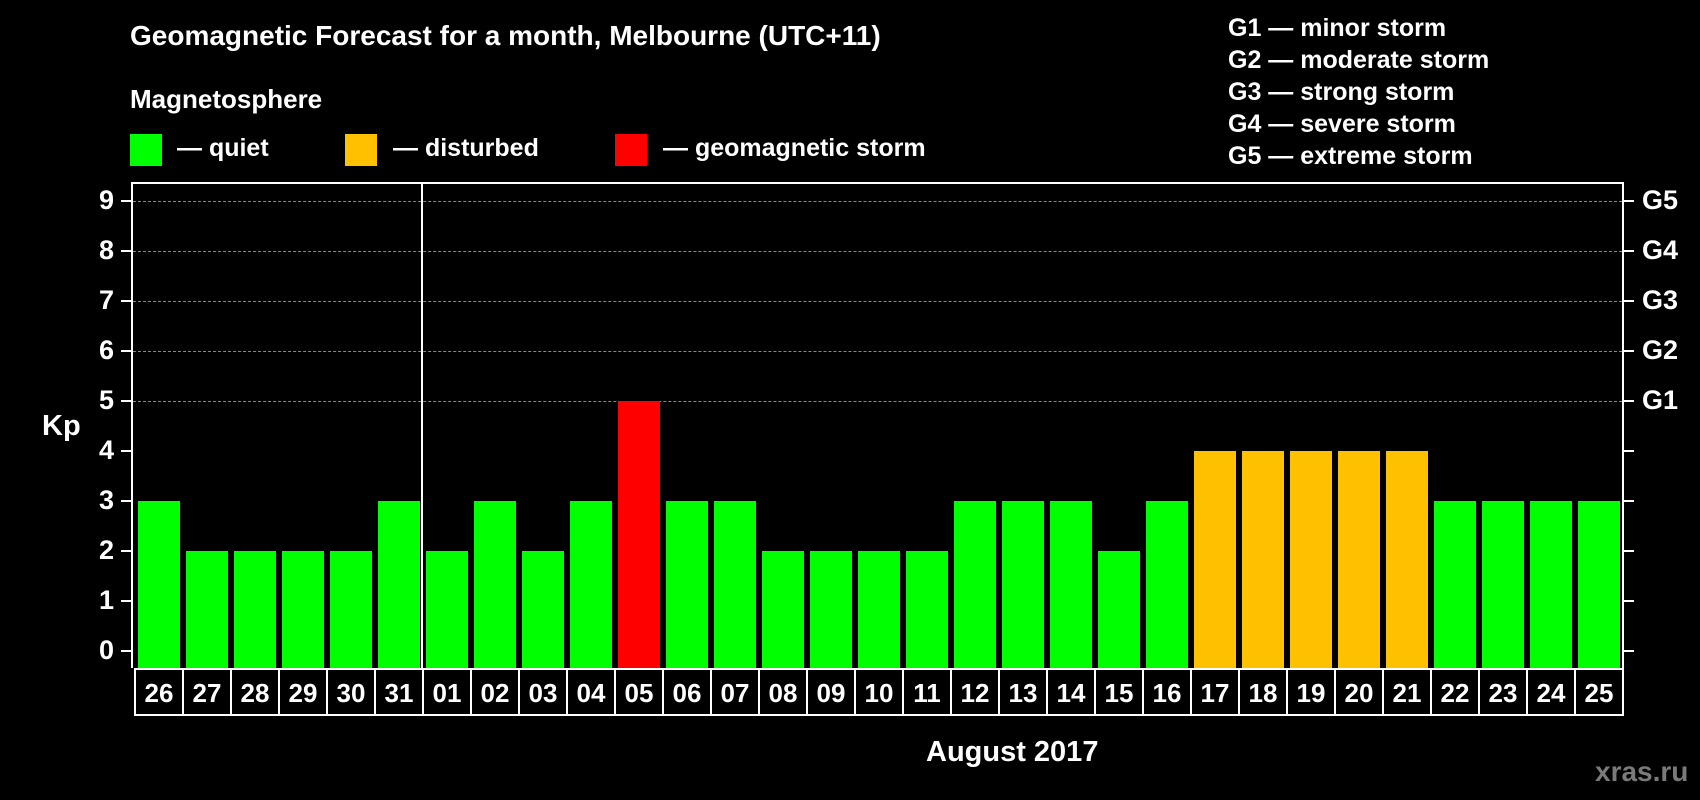 The height and width of the screenshot is (800, 1700). What do you see at coordinates (400, 693) in the screenshot?
I see `x-tick-label: 31` at bounding box center [400, 693].